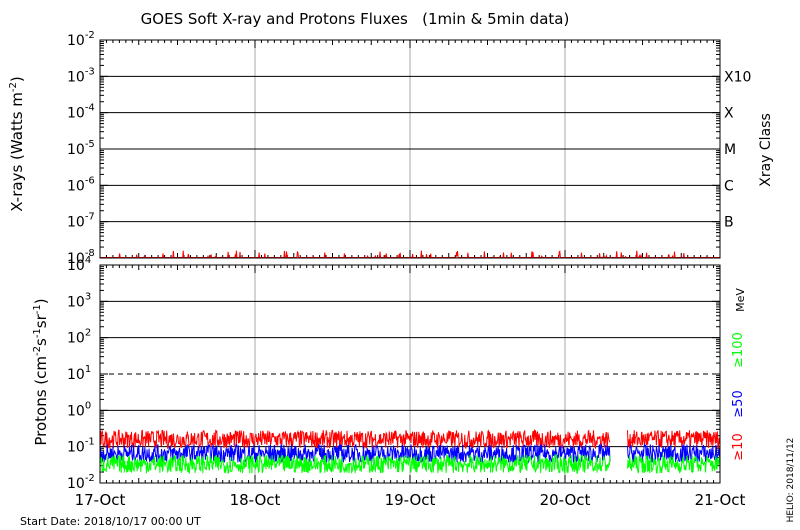 This screenshot has height=530, width=800. Describe the element at coordinates (100, 500) in the screenshot. I see `x-tick-label: 17-Oct` at that location.